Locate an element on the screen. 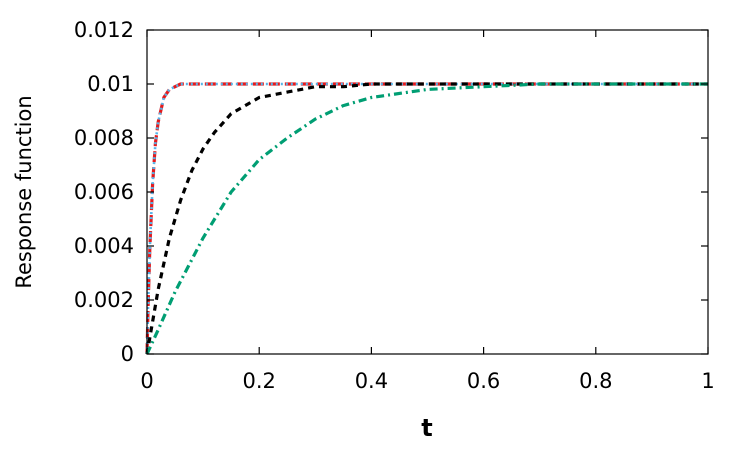  y-tick-label: 0.002 is located at coordinates (104, 300).